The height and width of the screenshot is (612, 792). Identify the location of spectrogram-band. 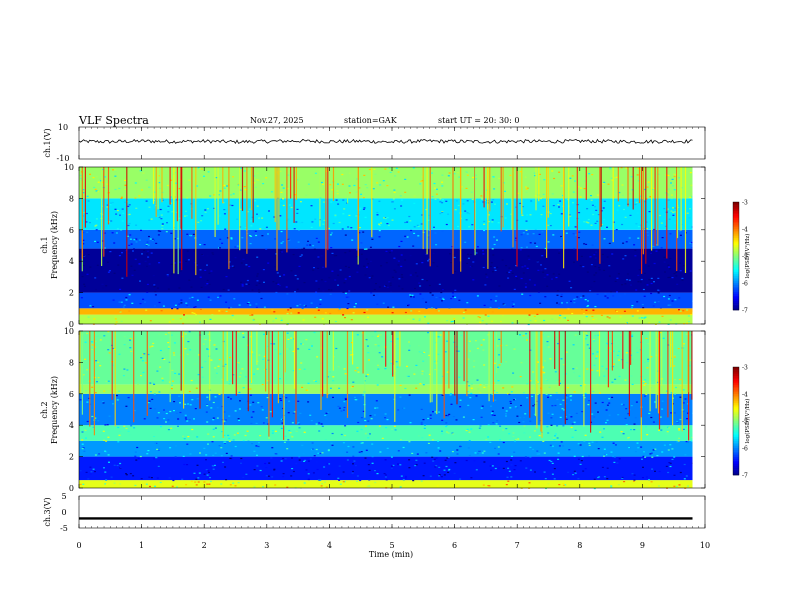
(386, 300).